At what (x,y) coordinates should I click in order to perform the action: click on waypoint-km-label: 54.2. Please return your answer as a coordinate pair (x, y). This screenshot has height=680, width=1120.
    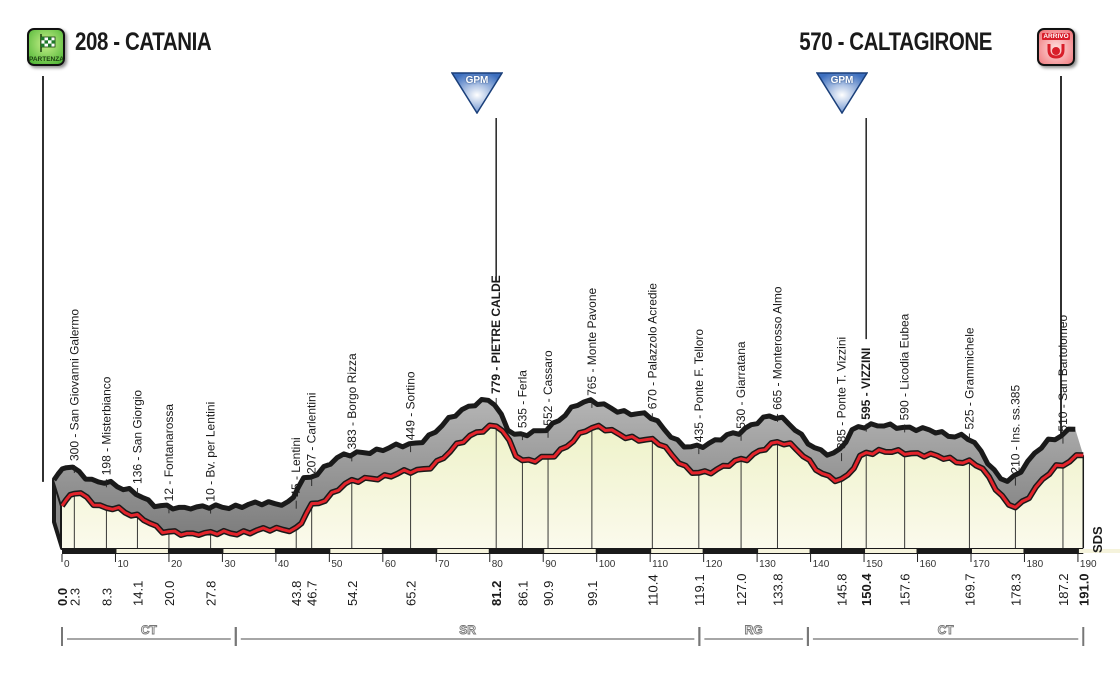
    Looking at the image, I should click on (352, 593).